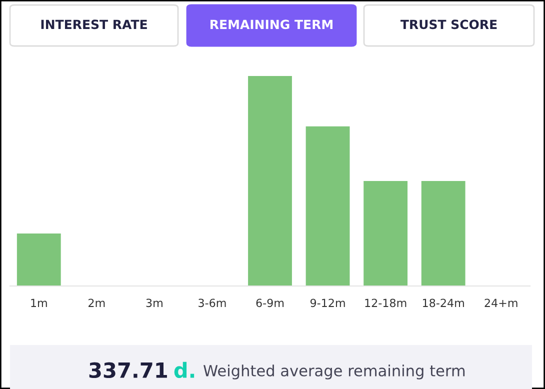  Describe the element at coordinates (154, 303) in the screenshot. I see `x-tick-label: 3m` at that location.